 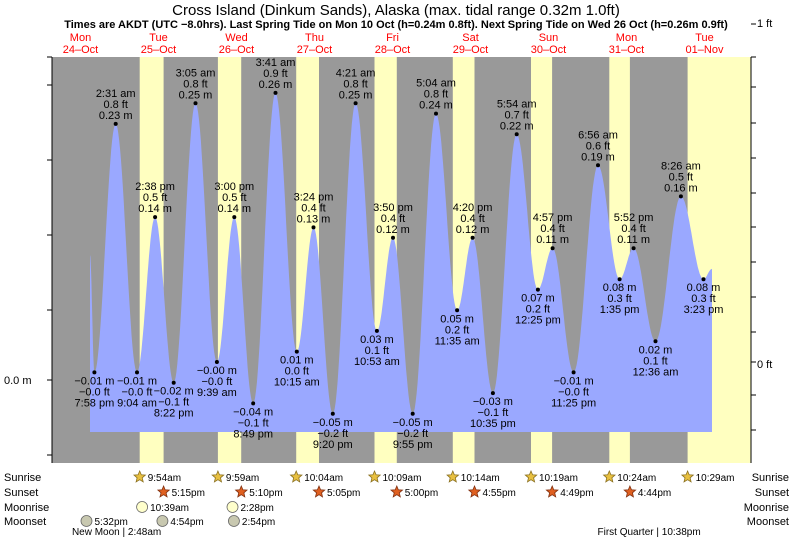 What do you see at coordinates (186, 522) in the screenshot?
I see `moonset-time: 4:54pm` at bounding box center [186, 522].